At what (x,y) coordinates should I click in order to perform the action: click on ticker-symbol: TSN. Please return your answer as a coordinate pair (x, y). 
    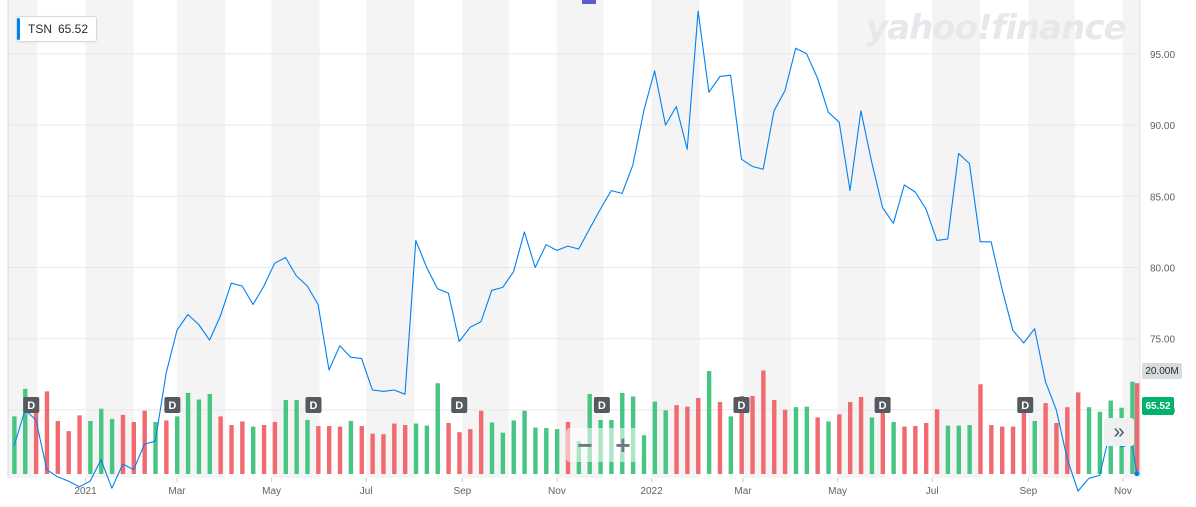
    Looking at the image, I should click on (40, 29).